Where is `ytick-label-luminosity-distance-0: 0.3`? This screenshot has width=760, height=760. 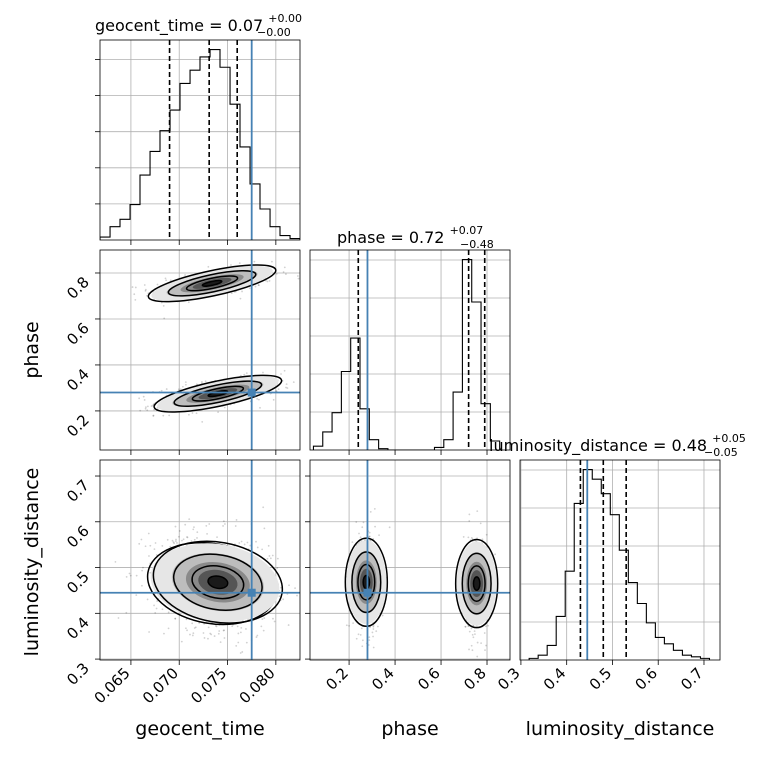 ytick-label-luminosity-distance-0: 0.3 is located at coordinates (78, 674).